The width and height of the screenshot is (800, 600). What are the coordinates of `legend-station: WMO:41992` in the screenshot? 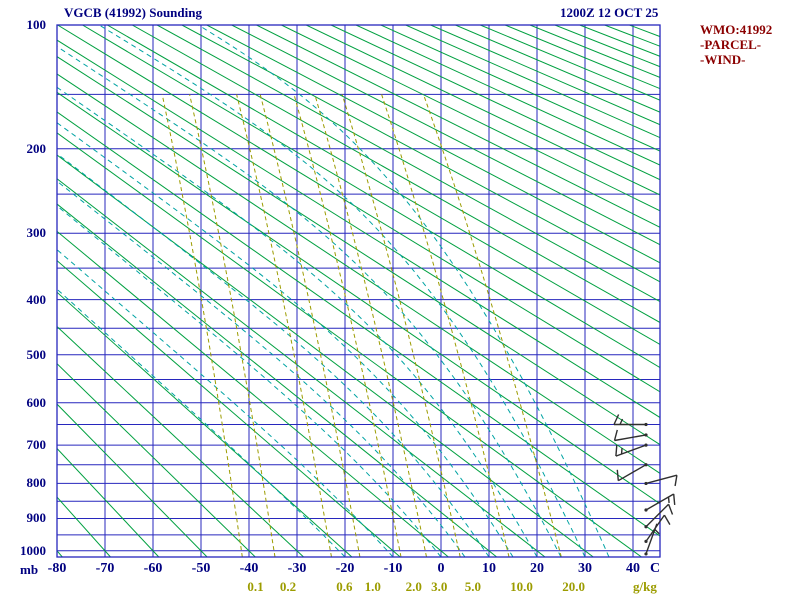 It's located at (736, 29).